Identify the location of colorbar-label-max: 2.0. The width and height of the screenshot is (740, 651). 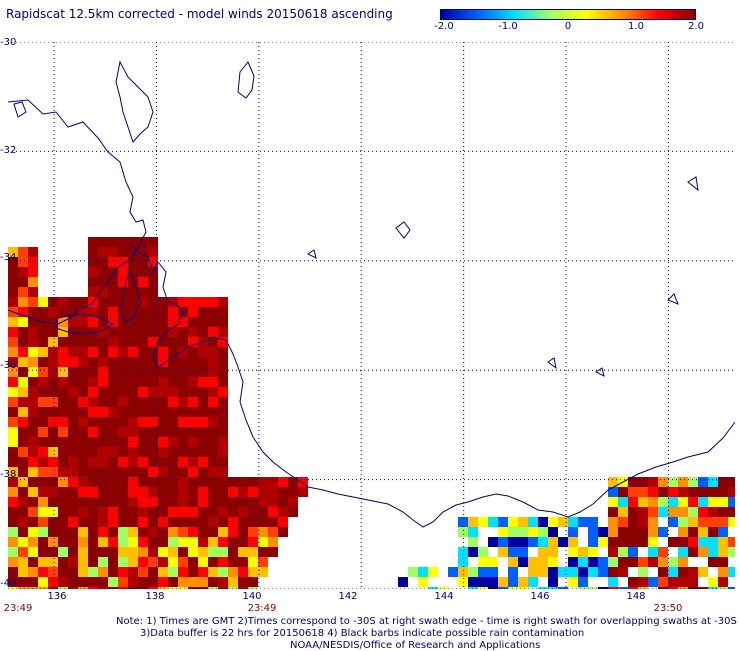
(696, 26).